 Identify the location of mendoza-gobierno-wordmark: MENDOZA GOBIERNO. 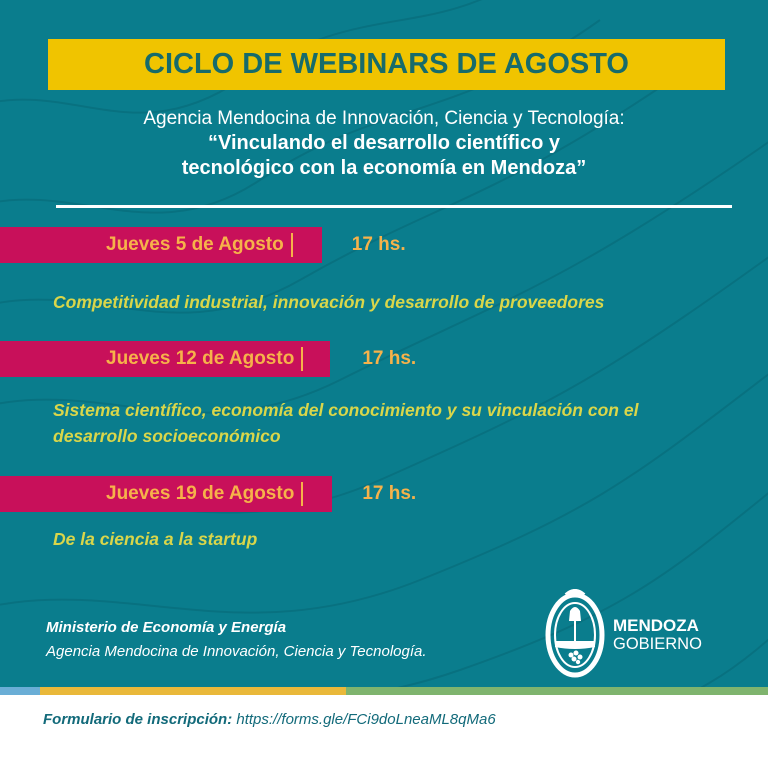
(657, 635).